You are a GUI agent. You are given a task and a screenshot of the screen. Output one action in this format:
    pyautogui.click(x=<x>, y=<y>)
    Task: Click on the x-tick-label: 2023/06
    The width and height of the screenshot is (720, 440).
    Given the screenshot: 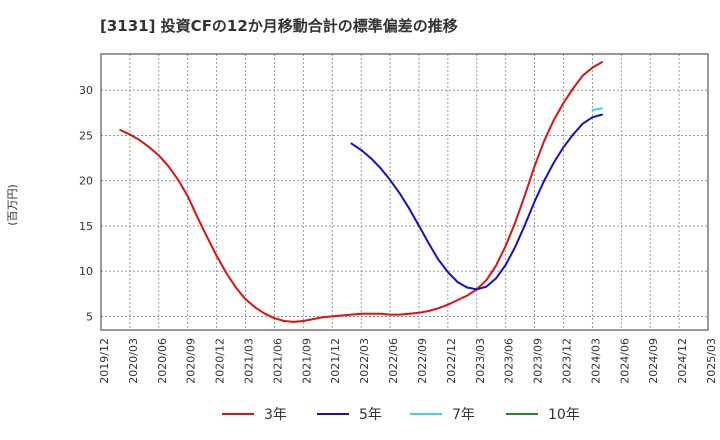 What is the action you would take?
    pyautogui.click(x=509, y=361)
    